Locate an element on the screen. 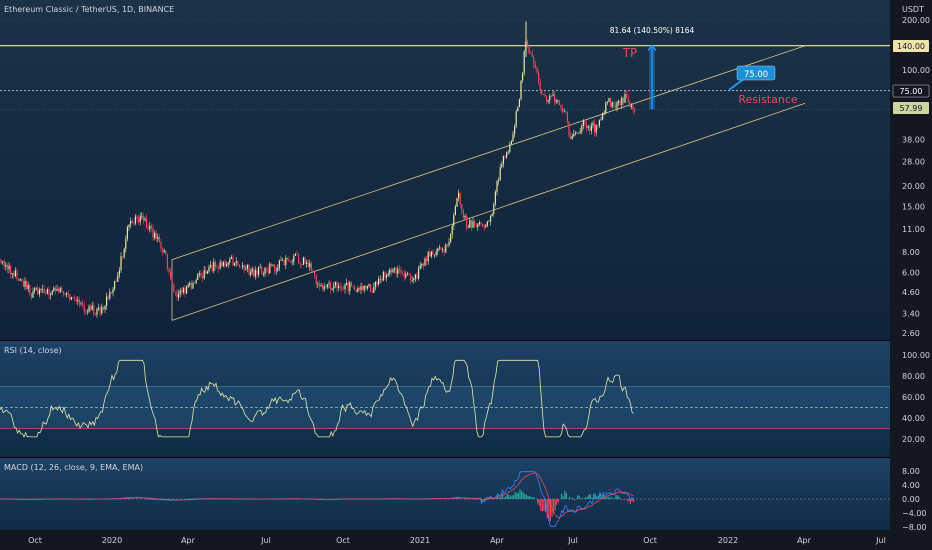 The width and height of the screenshot is (932, 550). macd-series is located at coordinates (445, 499).